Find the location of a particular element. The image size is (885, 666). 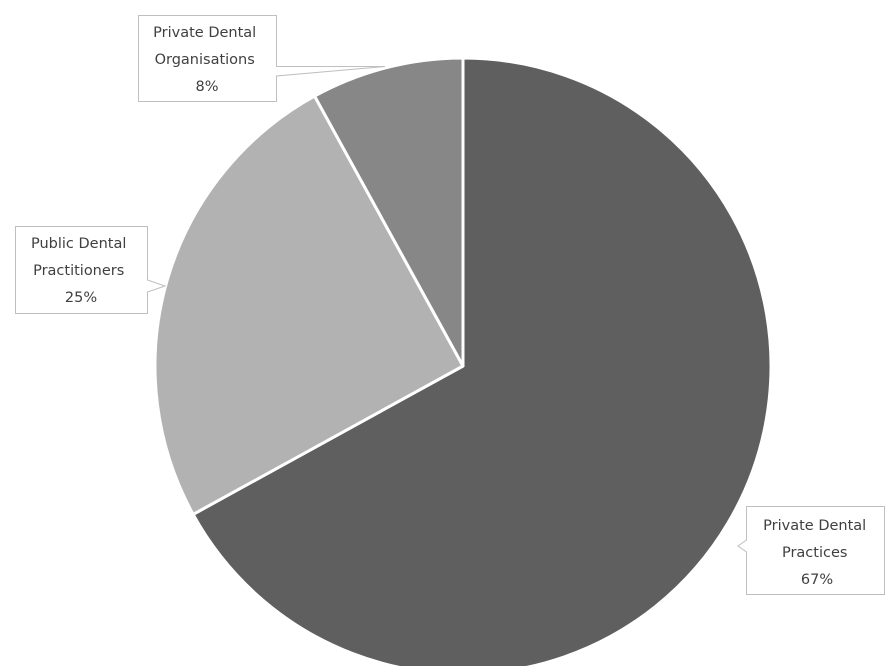

callout-text-private-dental-practices: Private Dental Practices 67% is located at coordinates (817, 553).